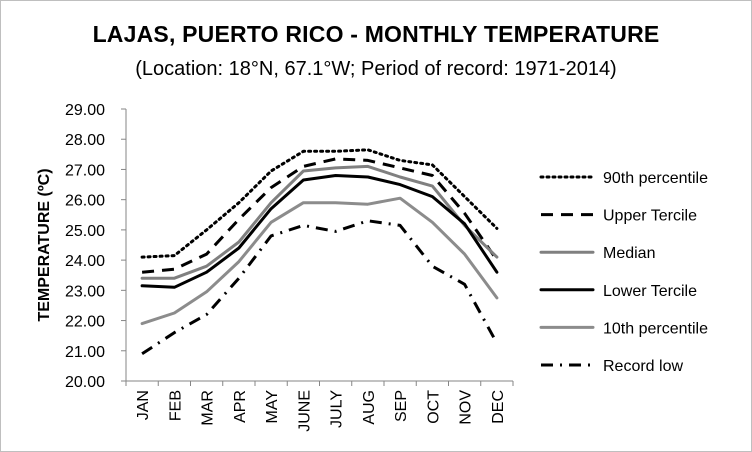  Describe the element at coordinates (85, 231) in the screenshot. I see `y-tick-label: 25.00` at that location.